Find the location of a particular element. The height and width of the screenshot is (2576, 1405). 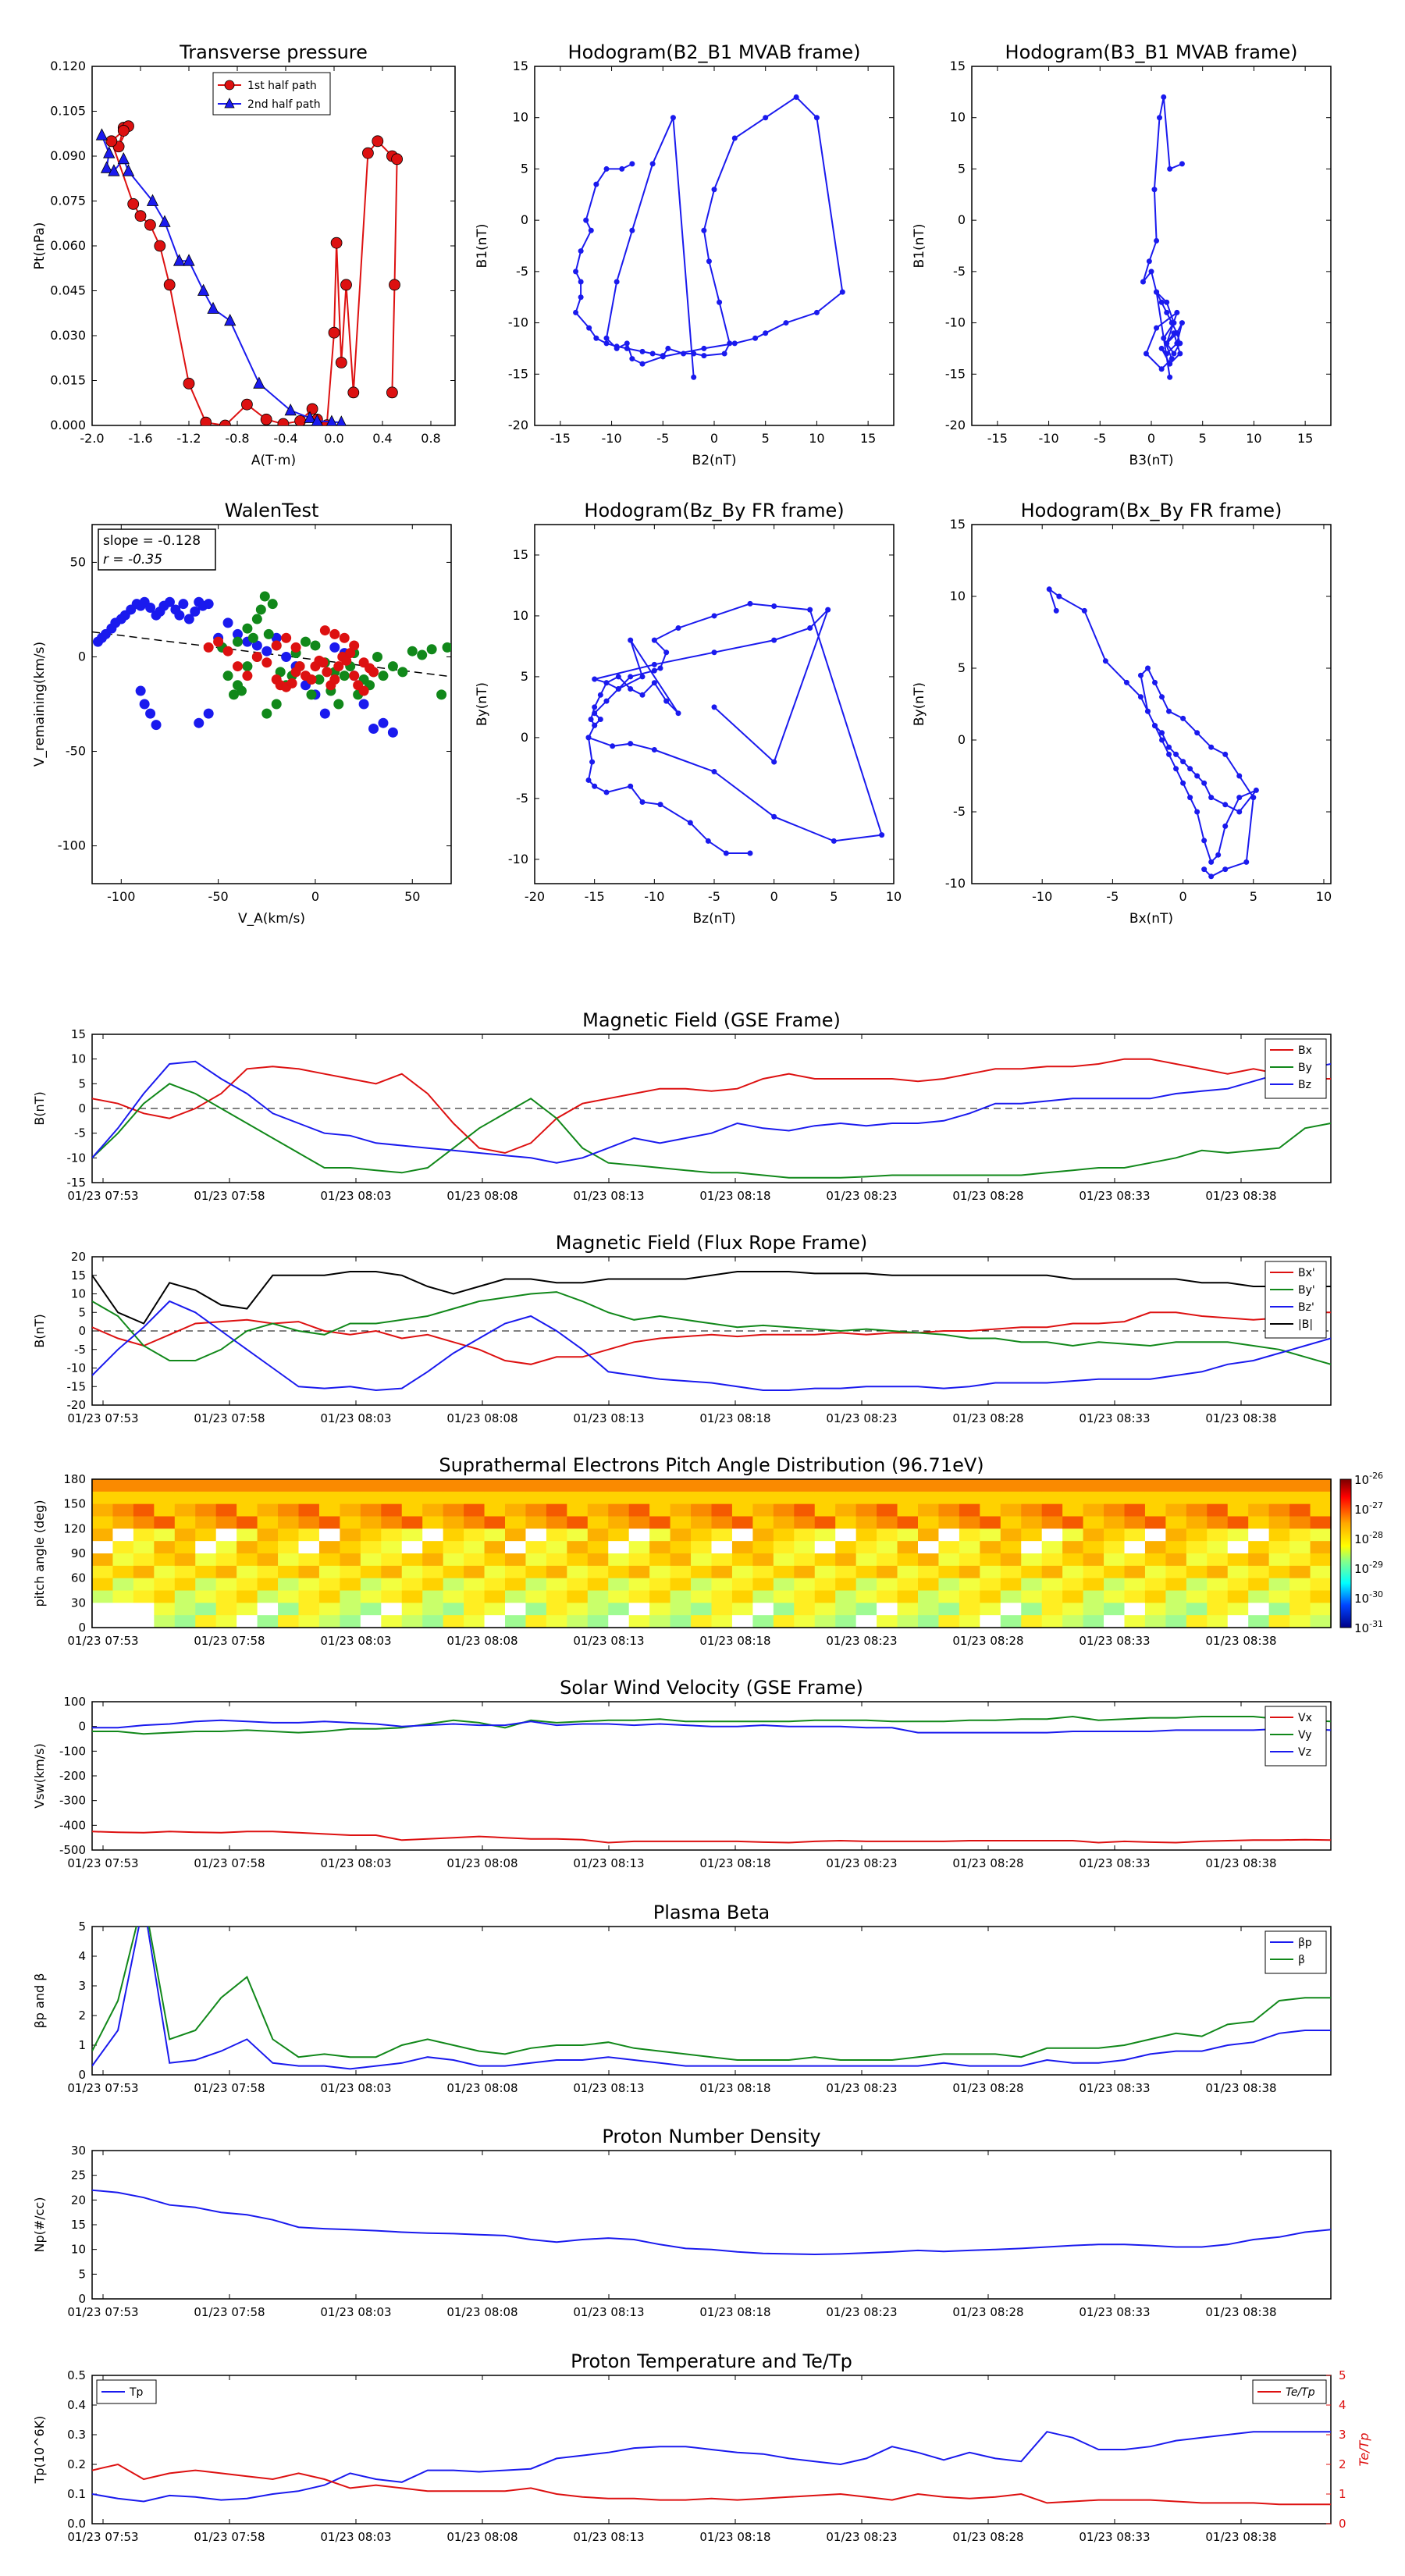

y-tick-label: 30 is located at coordinates (78, 1603).